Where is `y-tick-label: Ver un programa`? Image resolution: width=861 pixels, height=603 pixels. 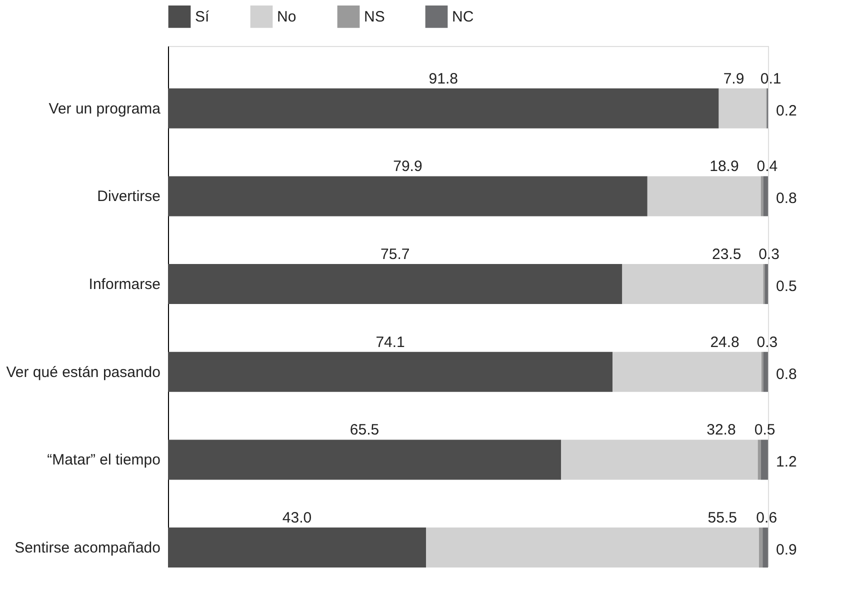 y-tick-label: Ver un programa is located at coordinates (105, 109).